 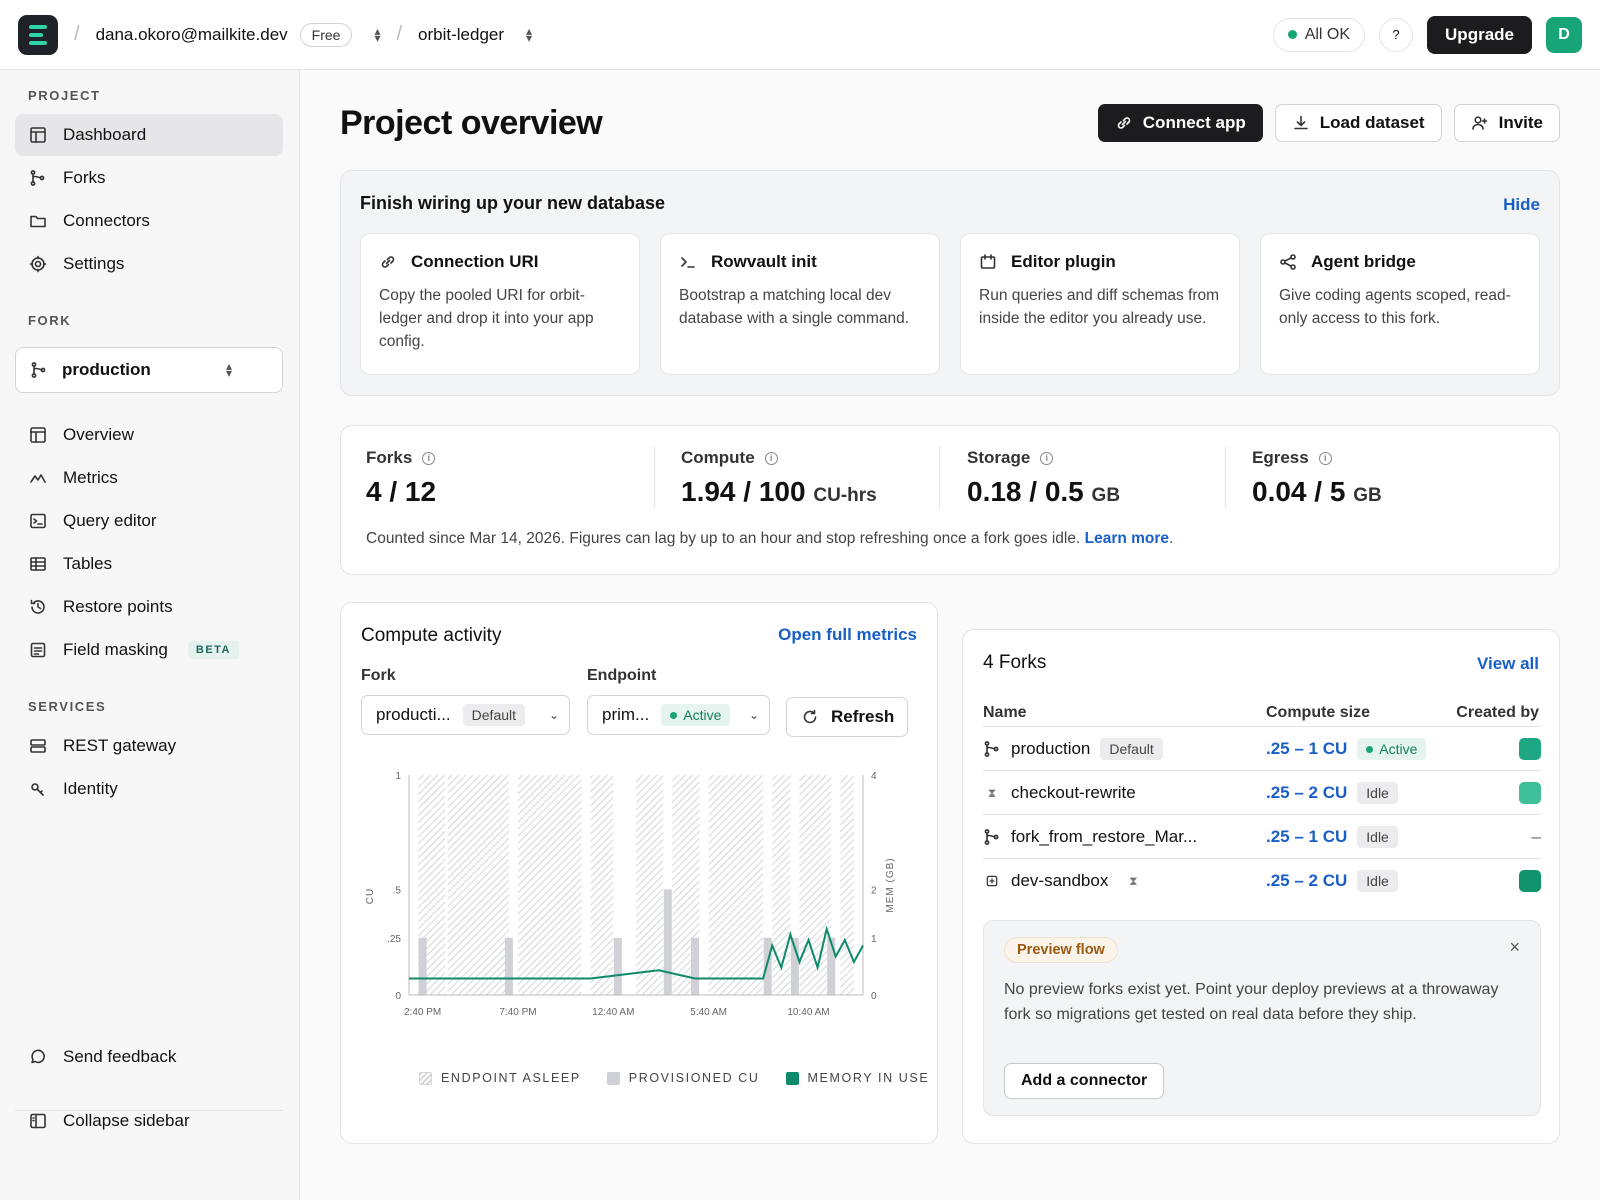 What do you see at coordinates (999, 457) in the screenshot?
I see `metric-label: Storage` at bounding box center [999, 457].